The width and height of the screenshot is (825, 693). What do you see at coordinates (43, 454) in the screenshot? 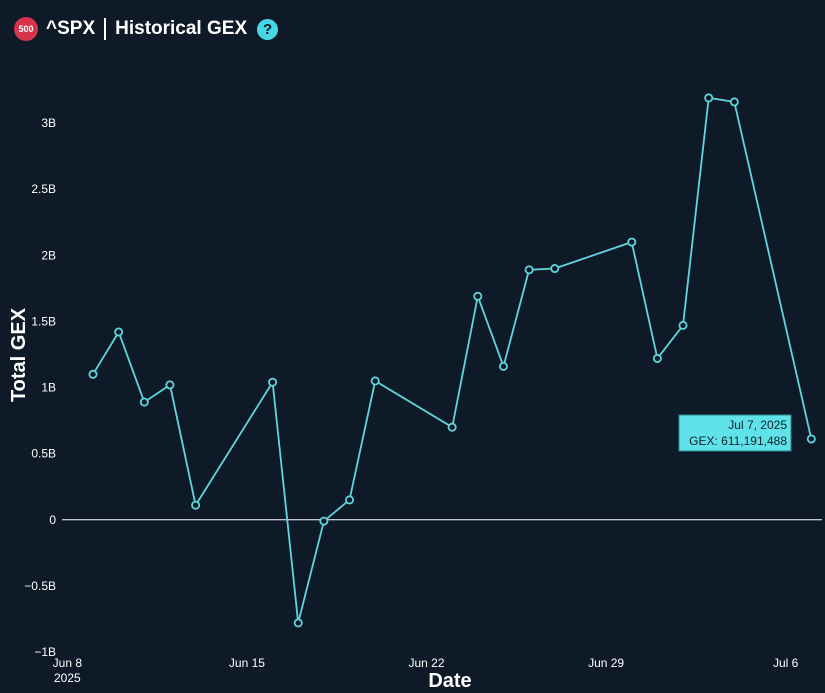
I see `y-tick-label: 0.5B` at bounding box center [43, 454].